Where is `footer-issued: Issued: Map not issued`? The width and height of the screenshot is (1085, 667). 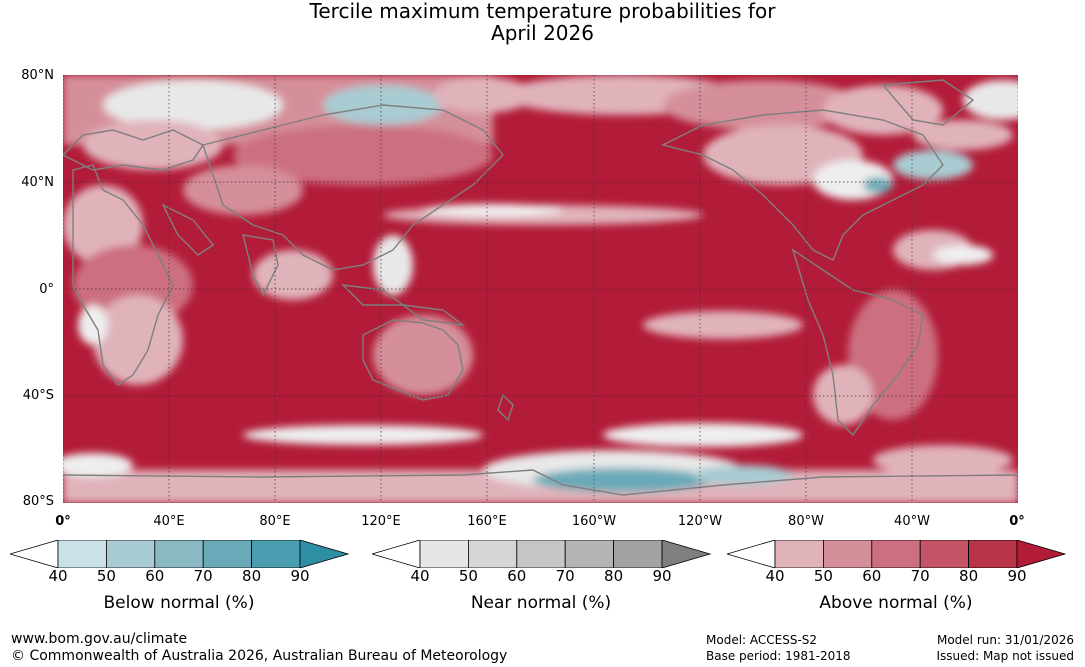 footer-issued: Issued: Map not issued is located at coordinates (1005, 656).